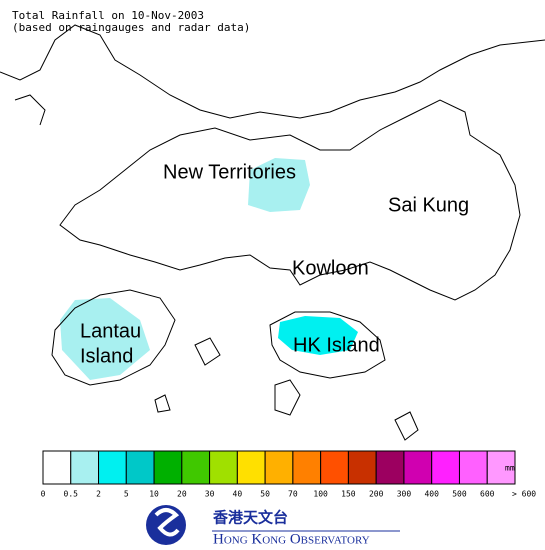 The height and width of the screenshot is (550, 545). Describe the element at coordinates (510, 468) in the screenshot. I see `legend-unit: mm` at that location.